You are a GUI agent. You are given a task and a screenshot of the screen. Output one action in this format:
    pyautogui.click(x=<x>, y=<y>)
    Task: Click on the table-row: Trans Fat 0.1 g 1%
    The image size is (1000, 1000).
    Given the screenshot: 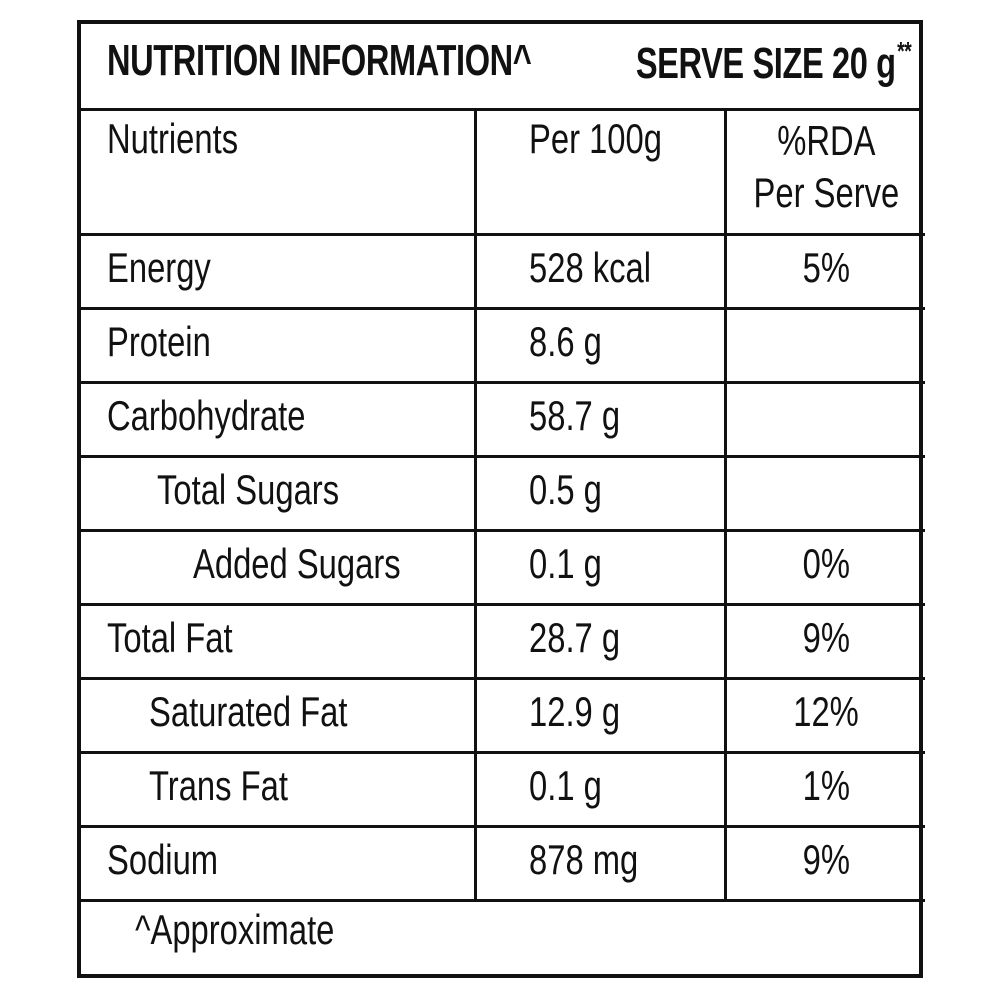 What is the action you would take?
    pyautogui.click(x=503, y=790)
    